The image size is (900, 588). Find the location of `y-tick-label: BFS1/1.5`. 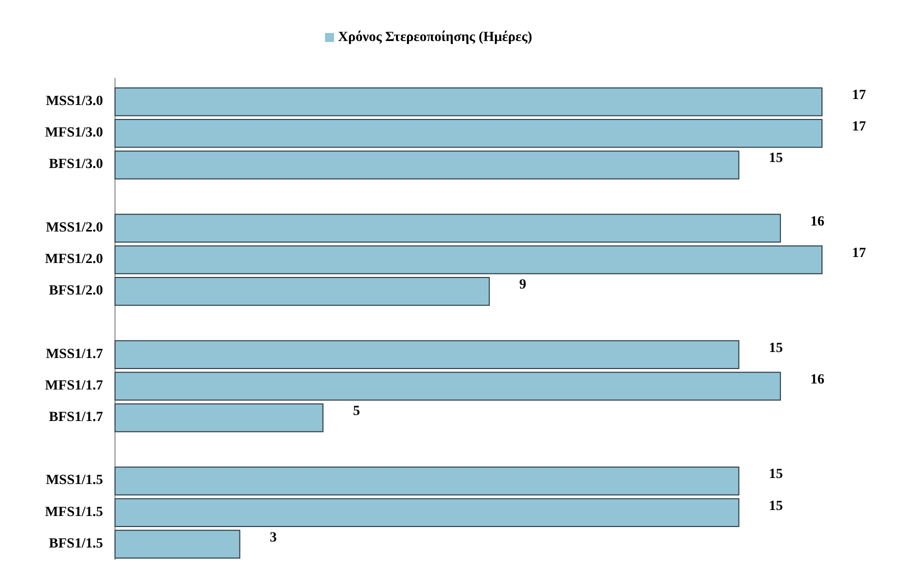

y-tick-label: BFS1/1.5 is located at coordinates (75, 544).